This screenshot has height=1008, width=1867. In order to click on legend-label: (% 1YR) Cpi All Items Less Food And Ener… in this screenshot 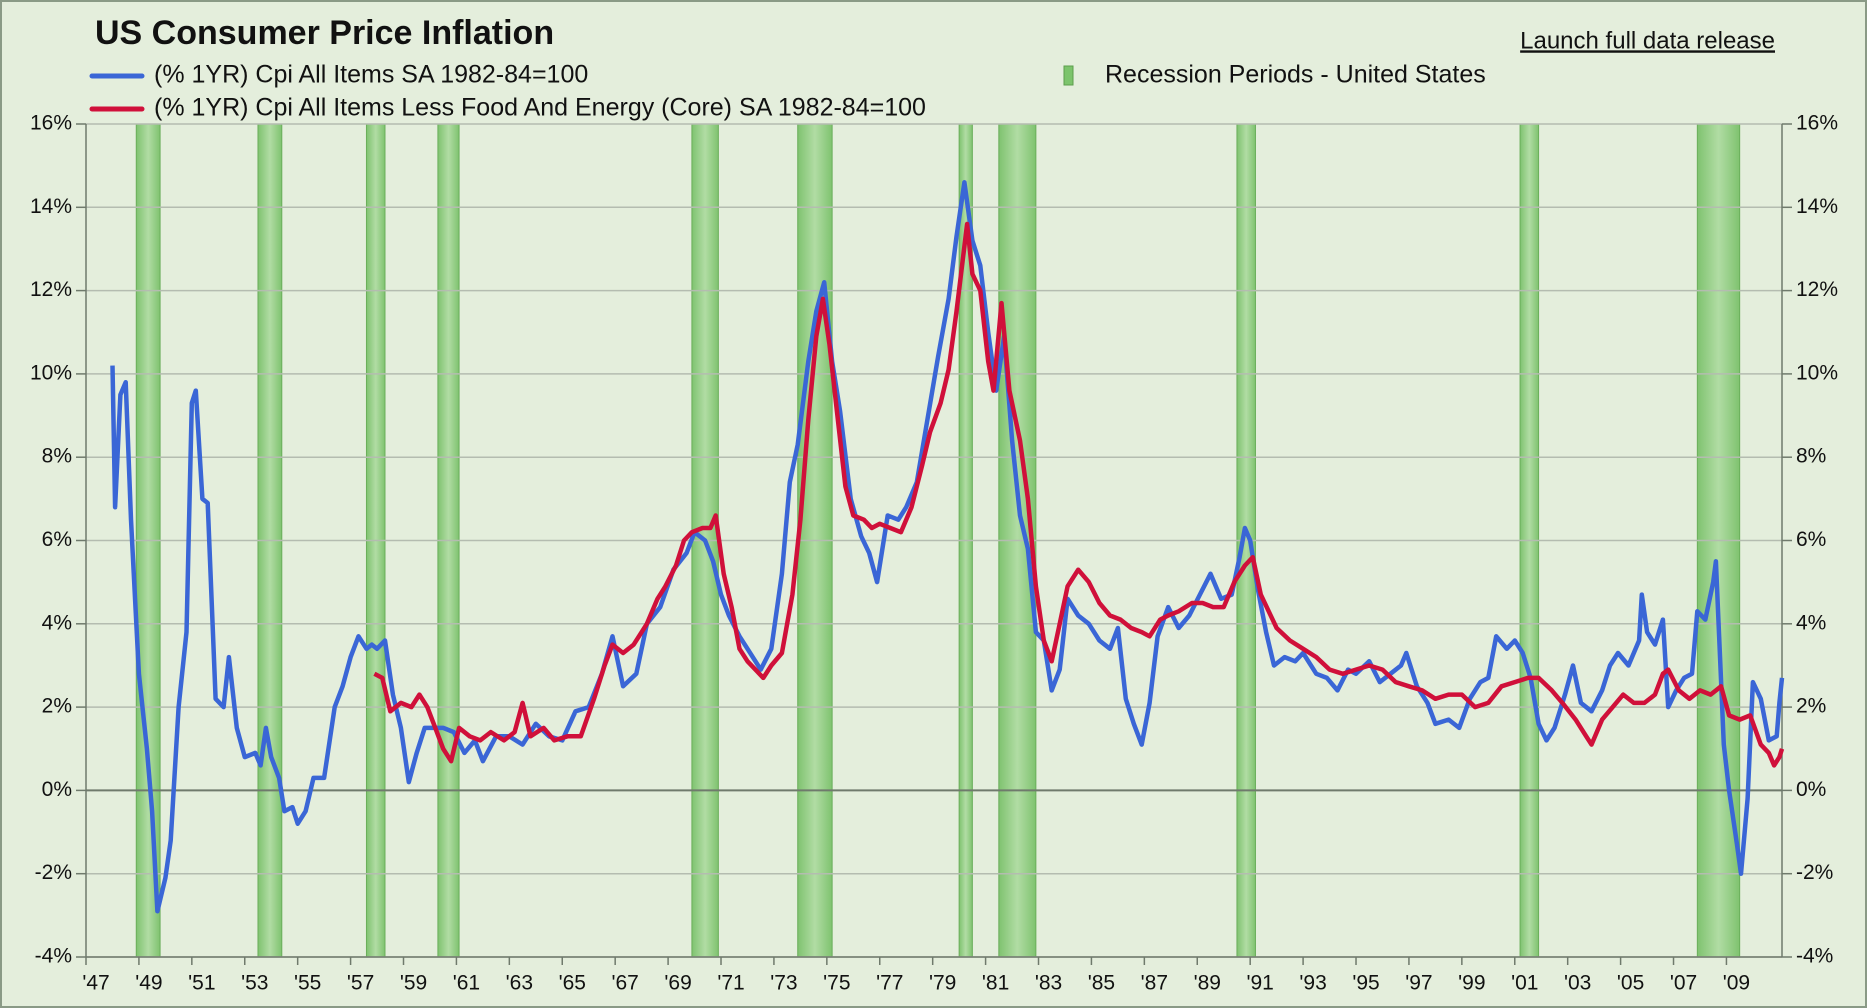, I will do `click(540, 108)`.